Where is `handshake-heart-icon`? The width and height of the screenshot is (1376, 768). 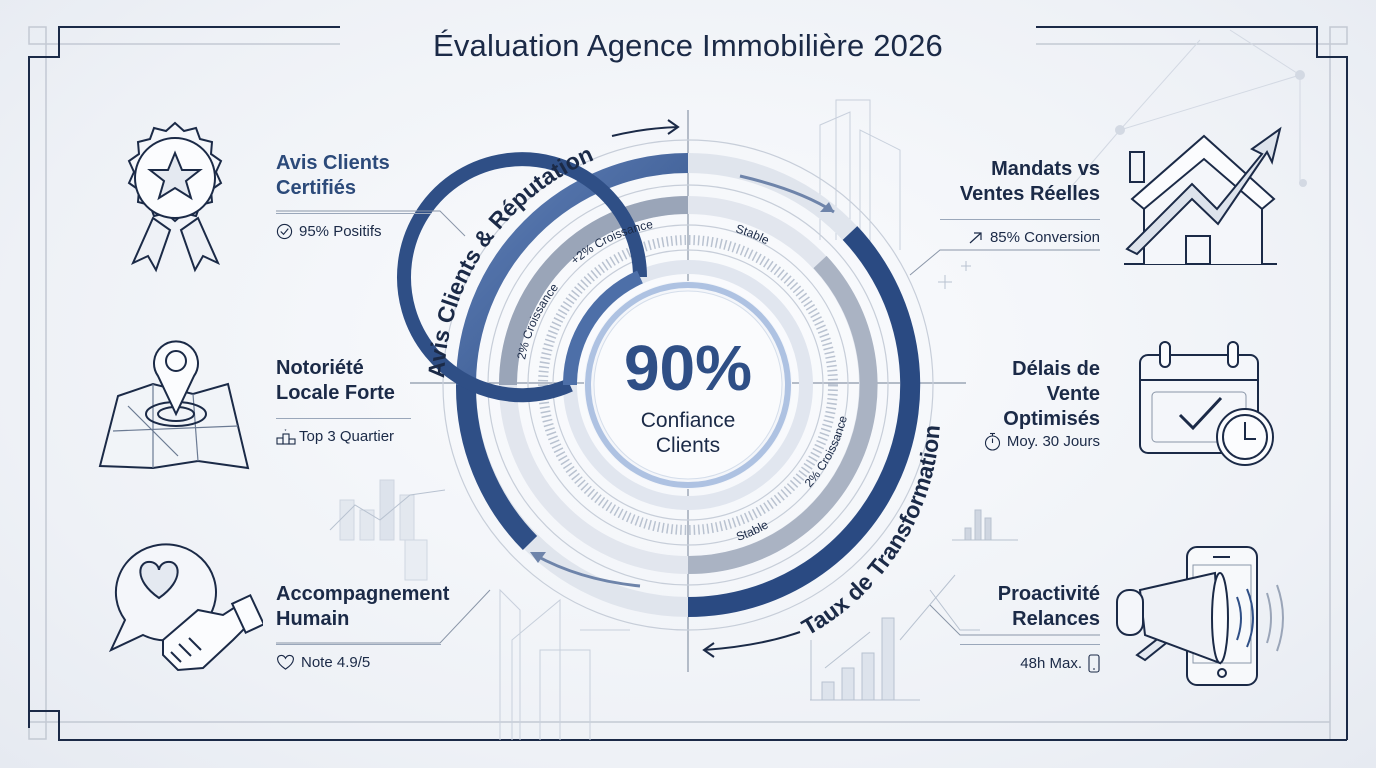 handshake-heart-icon is located at coordinates (185, 607).